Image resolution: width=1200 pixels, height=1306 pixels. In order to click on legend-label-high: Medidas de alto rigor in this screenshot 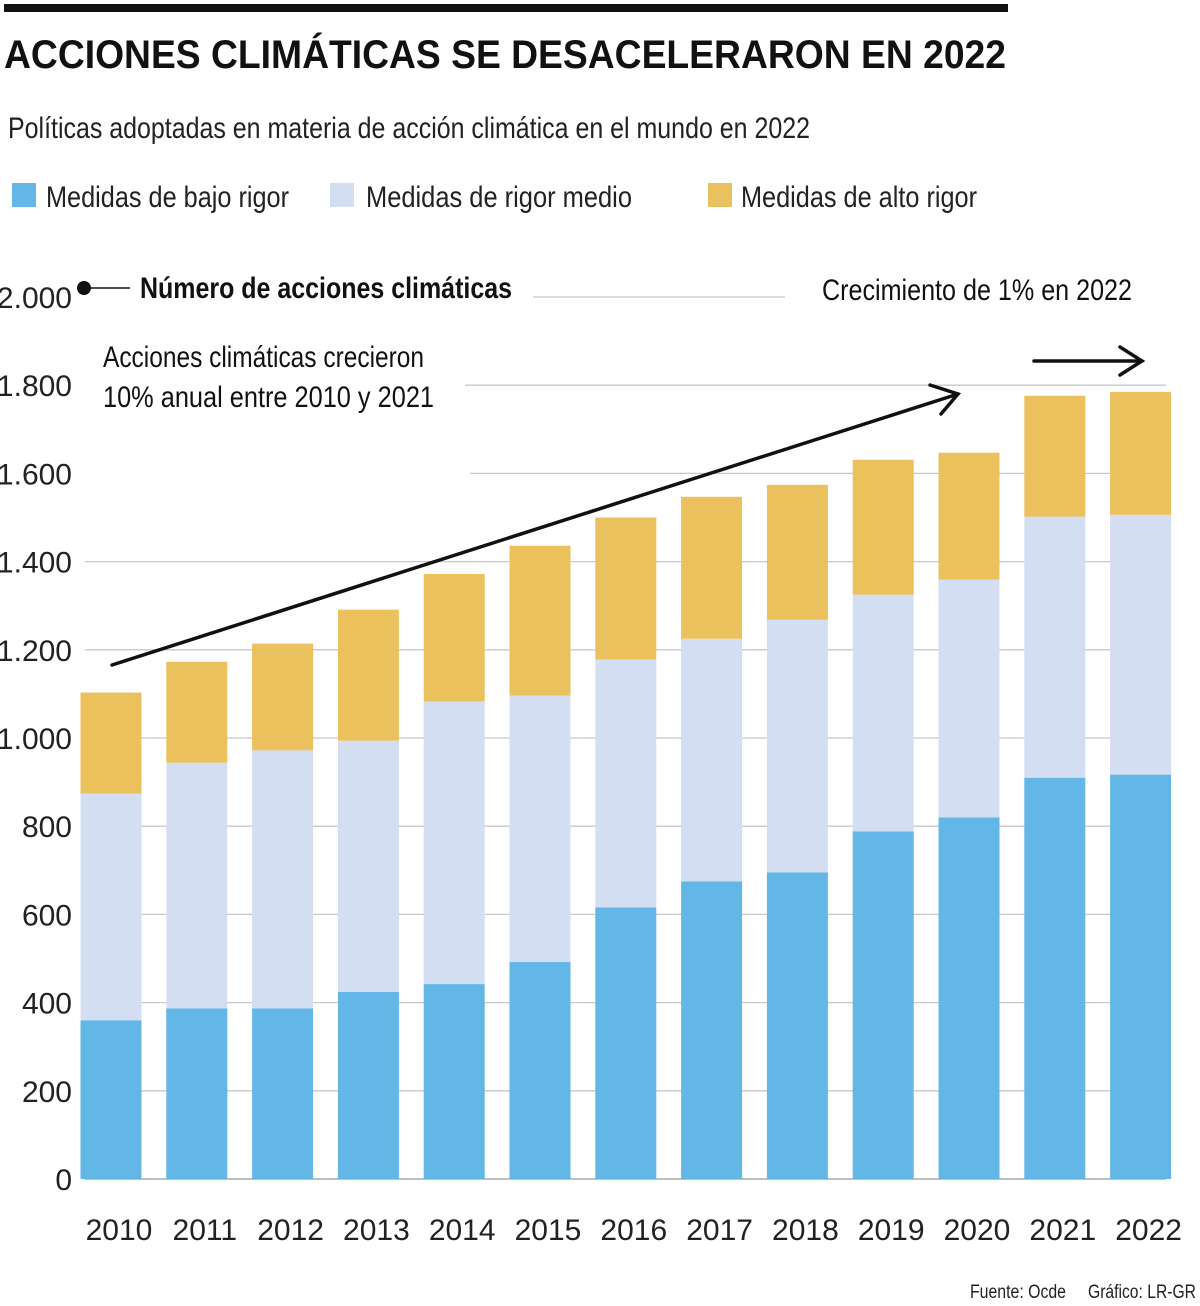, I will do `click(859, 197)`.